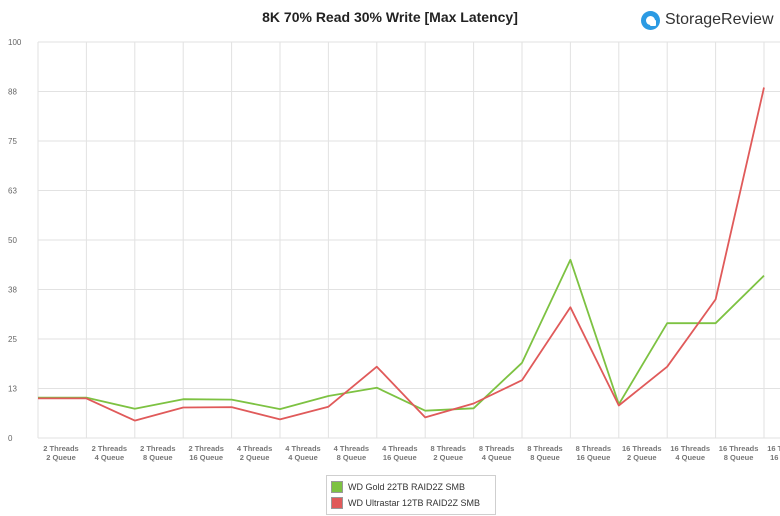  Describe the element at coordinates (60, 453) in the screenshot. I see `x-tick-label: 2 Threads 2 Queue` at that location.